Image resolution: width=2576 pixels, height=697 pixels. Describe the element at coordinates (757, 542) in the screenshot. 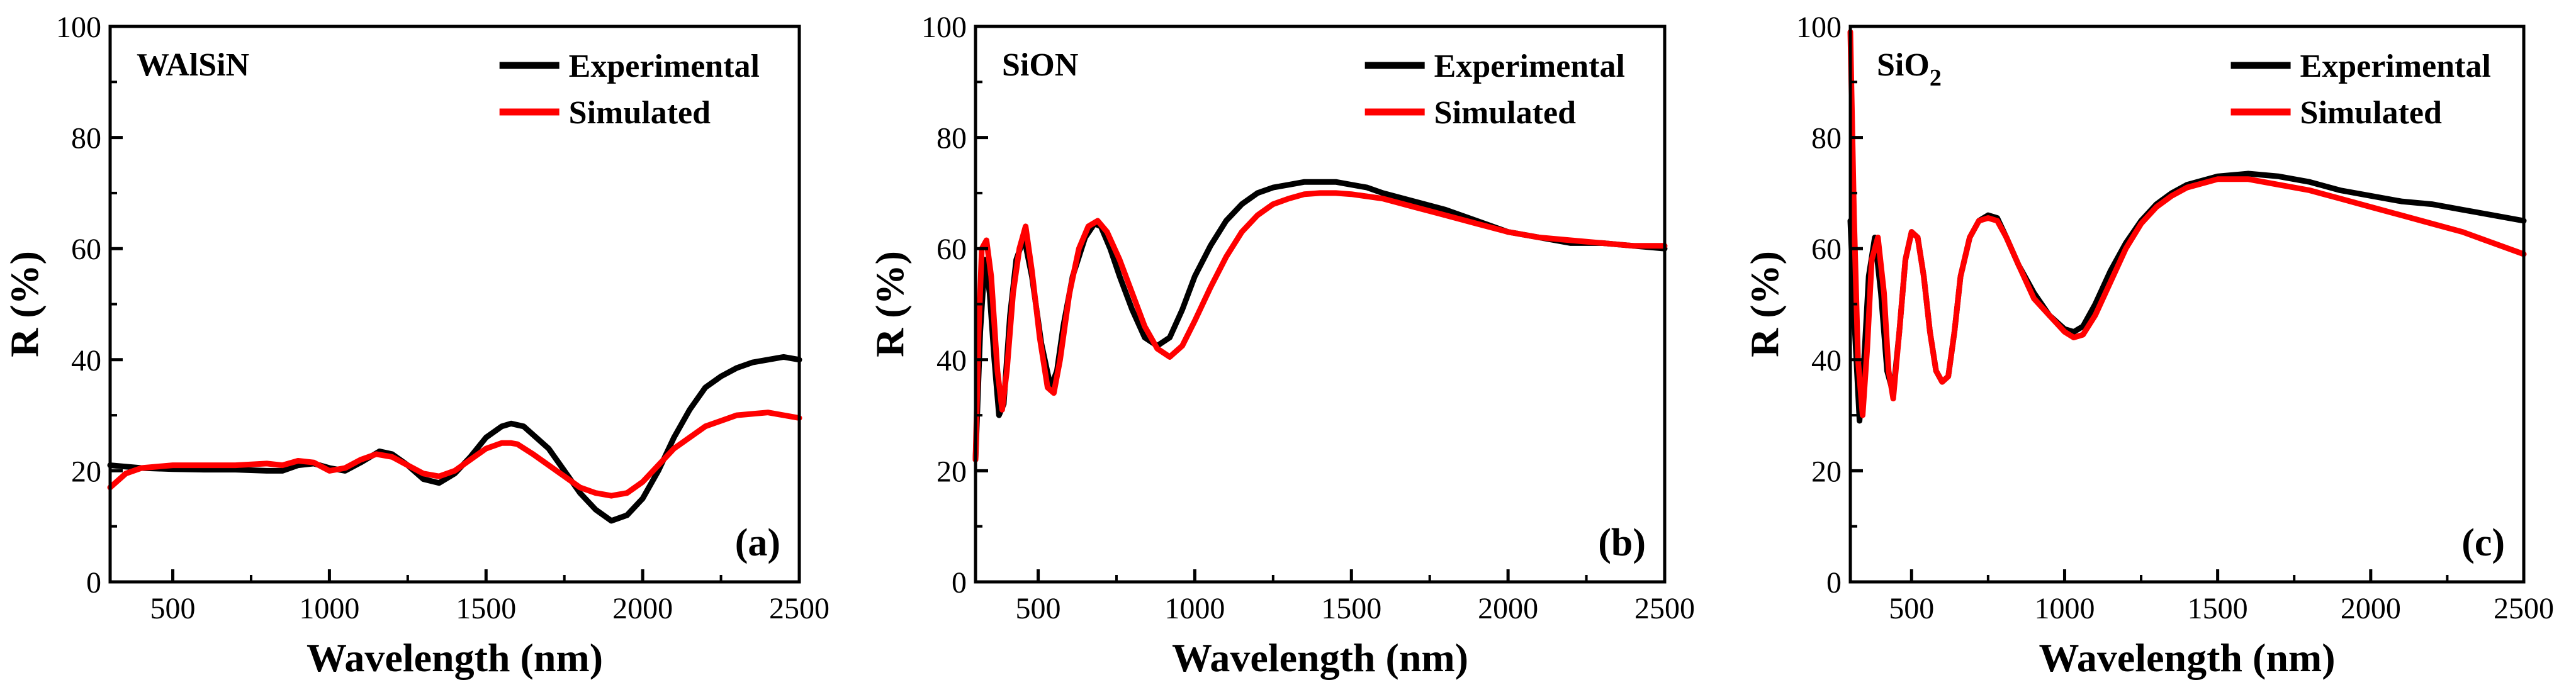

I see `panel-label: (a)` at that location.